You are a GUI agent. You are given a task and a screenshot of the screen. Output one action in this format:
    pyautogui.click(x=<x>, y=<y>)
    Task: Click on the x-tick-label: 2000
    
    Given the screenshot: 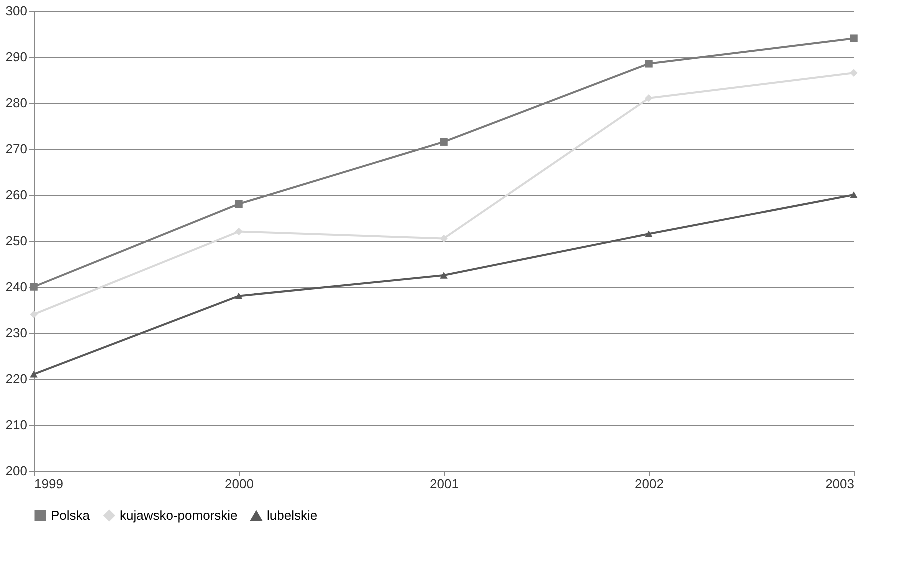 What is the action you would take?
    pyautogui.click(x=239, y=484)
    